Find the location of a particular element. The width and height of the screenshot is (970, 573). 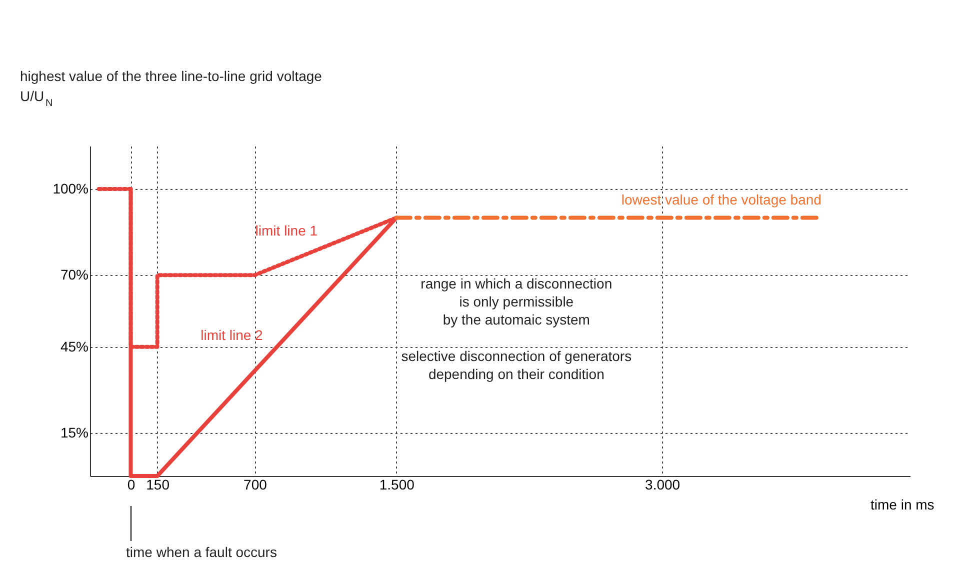

x-tick-label: 150 is located at coordinates (158, 484).